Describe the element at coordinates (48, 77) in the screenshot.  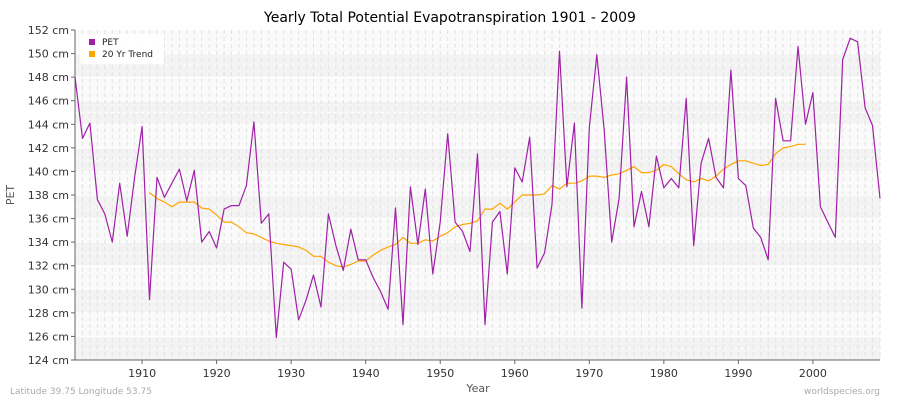
I see `y-tick-label: 148 cm` at that location.